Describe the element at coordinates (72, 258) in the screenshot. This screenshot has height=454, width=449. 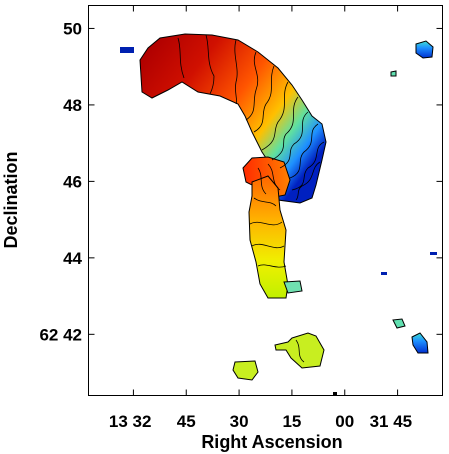
I see `y-tick-label: 44` at that location.